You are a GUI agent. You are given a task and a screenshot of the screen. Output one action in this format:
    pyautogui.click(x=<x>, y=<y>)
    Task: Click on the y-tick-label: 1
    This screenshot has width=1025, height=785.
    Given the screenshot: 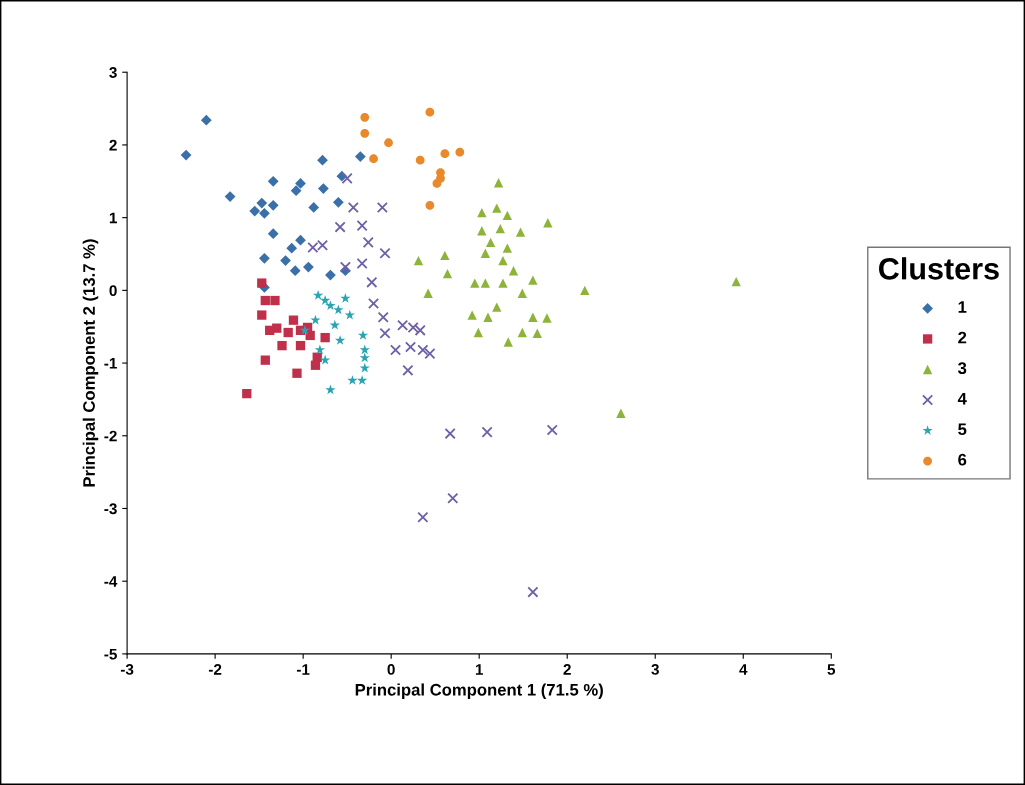 What is the action you would take?
    pyautogui.click(x=113, y=218)
    